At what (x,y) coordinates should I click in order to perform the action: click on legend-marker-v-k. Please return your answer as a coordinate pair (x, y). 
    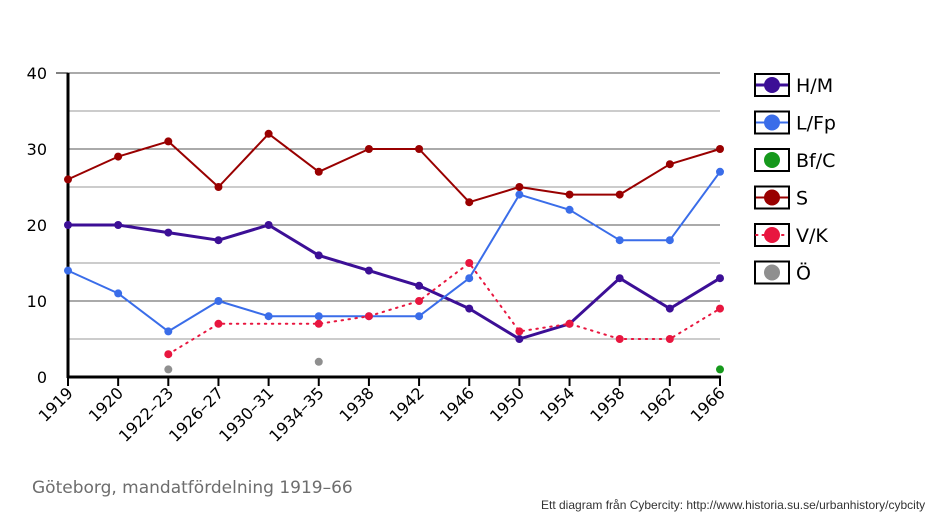
    Looking at the image, I should click on (772, 235).